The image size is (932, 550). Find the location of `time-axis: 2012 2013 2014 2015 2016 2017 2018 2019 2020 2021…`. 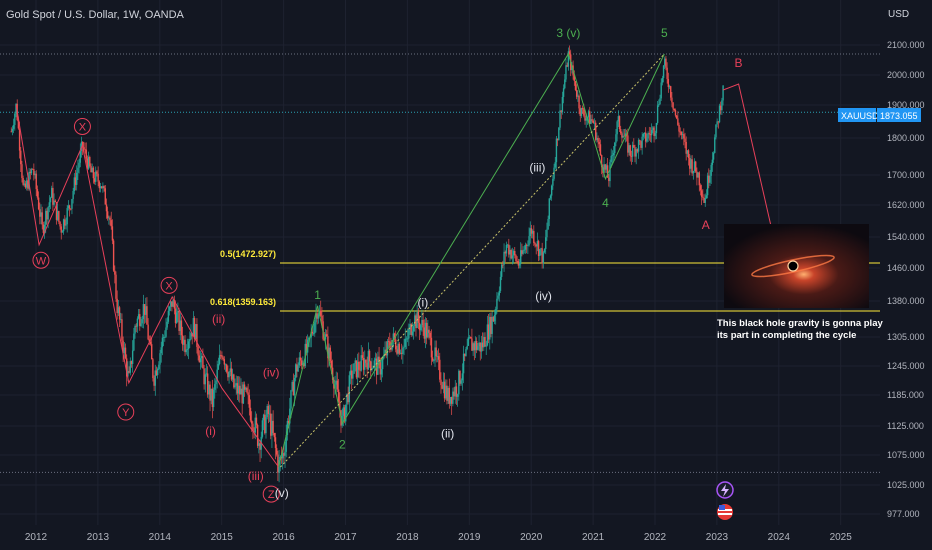

time-axis: 2012 2013 2014 2015 2016 2017 2018 2019 2020 2021… is located at coordinates (438, 537).